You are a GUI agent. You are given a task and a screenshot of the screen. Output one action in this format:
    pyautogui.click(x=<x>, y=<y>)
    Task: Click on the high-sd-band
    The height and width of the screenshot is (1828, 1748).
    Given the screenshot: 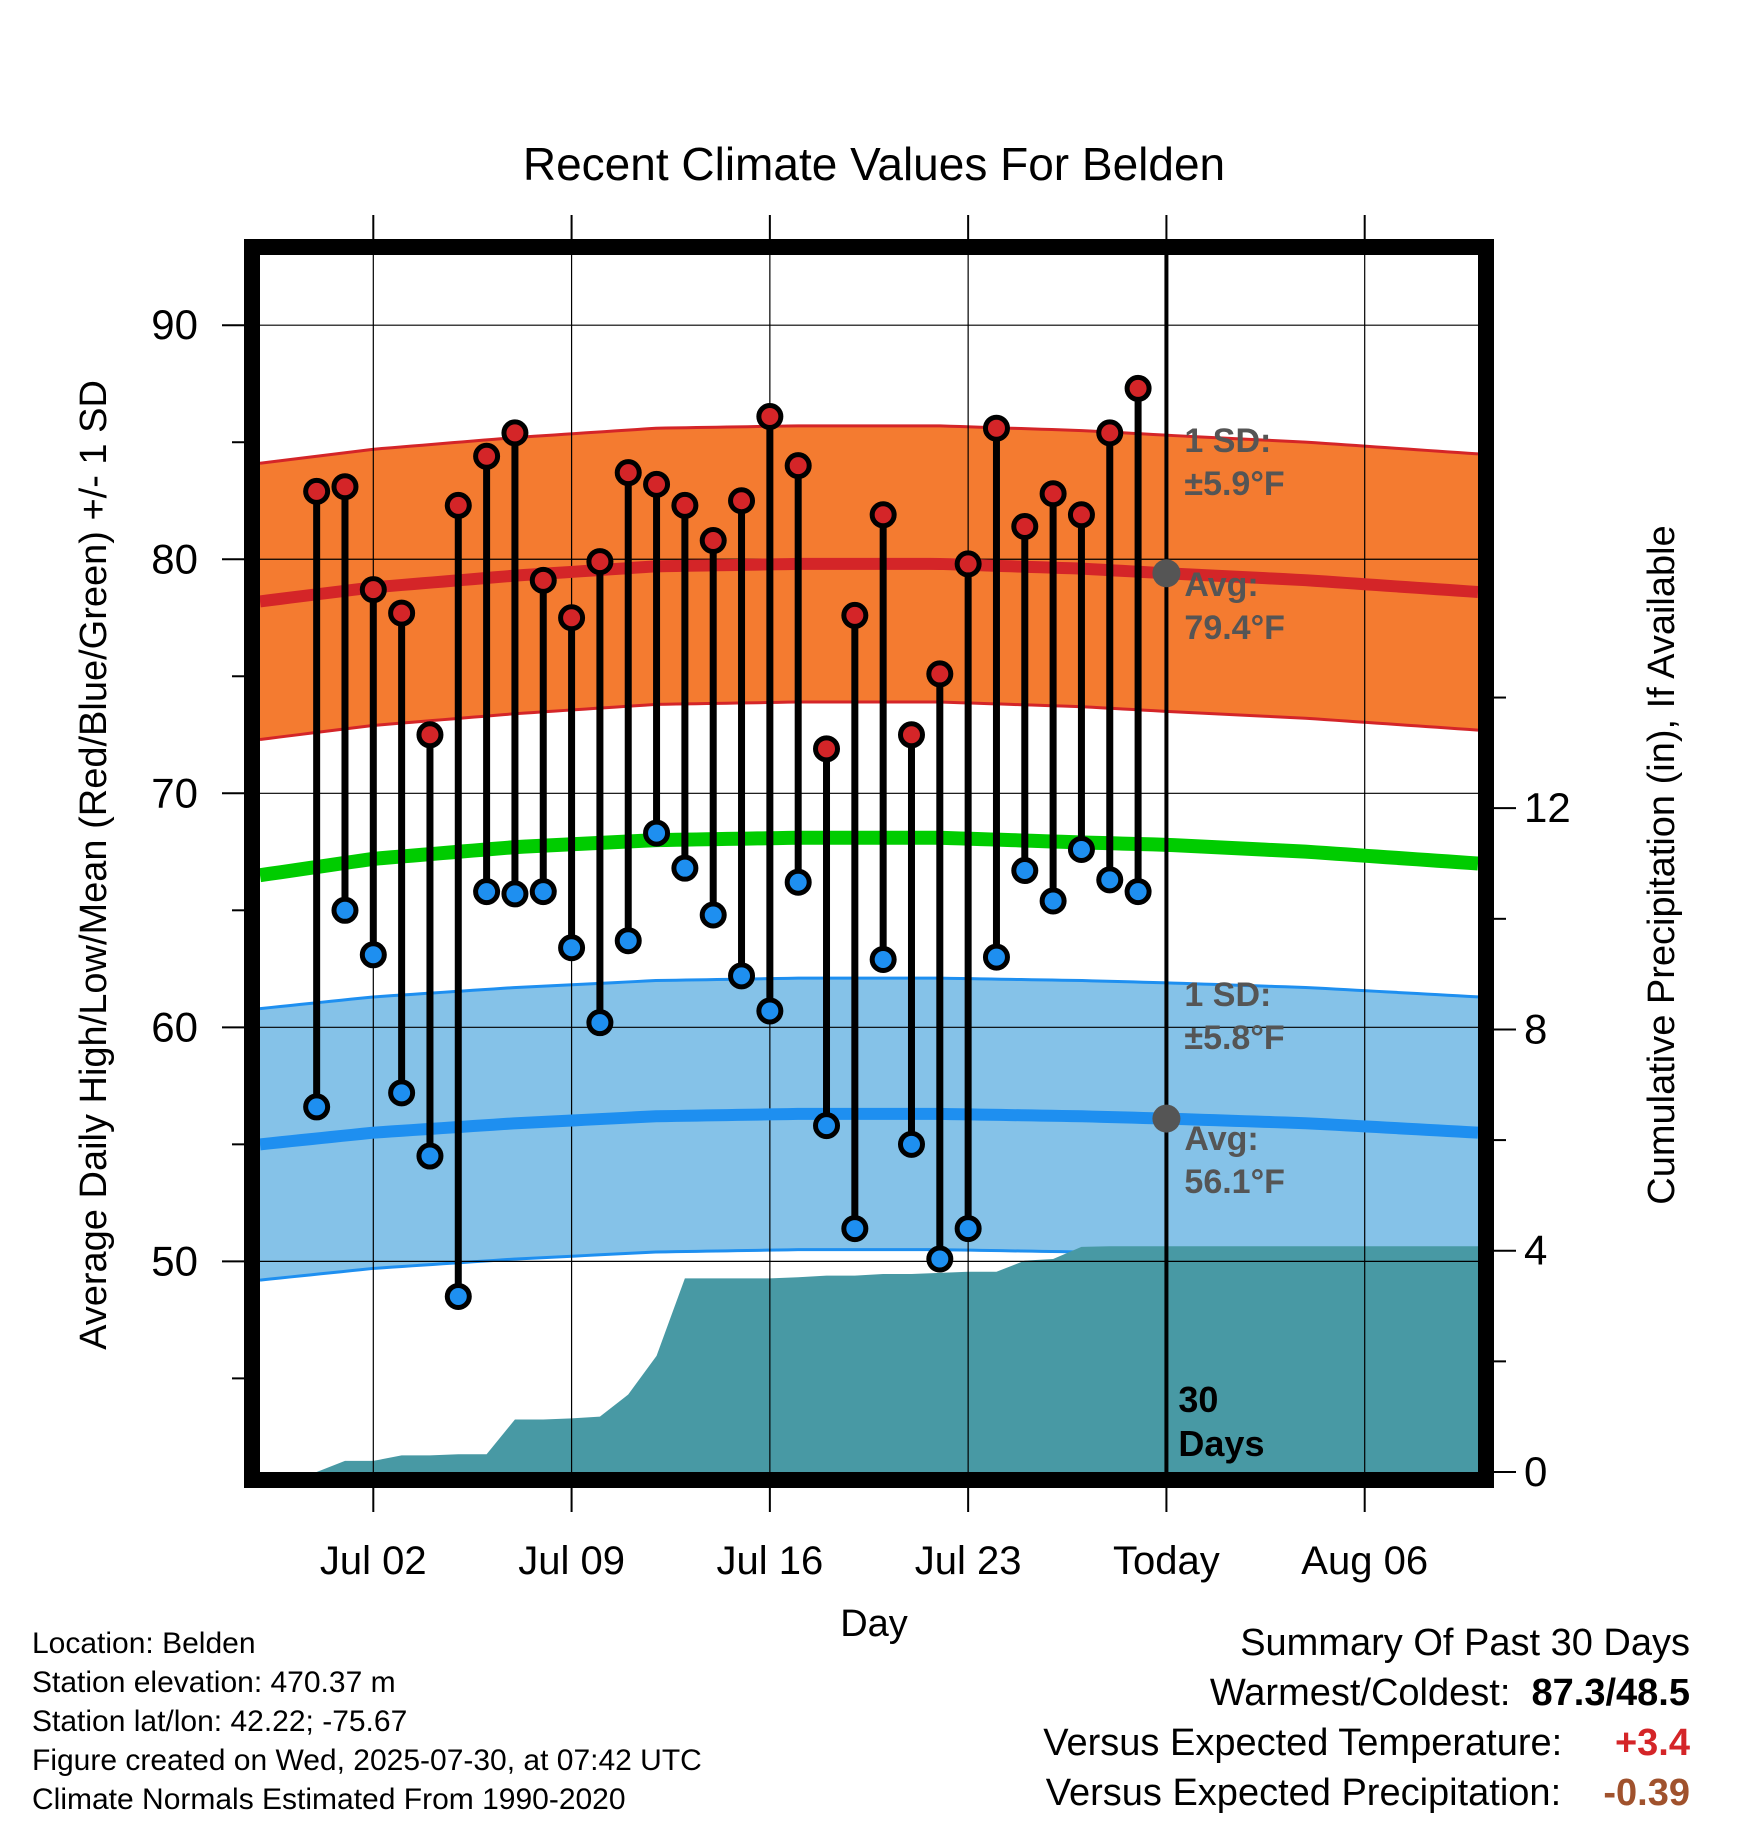 What is the action you would take?
    pyautogui.click(x=869, y=582)
    